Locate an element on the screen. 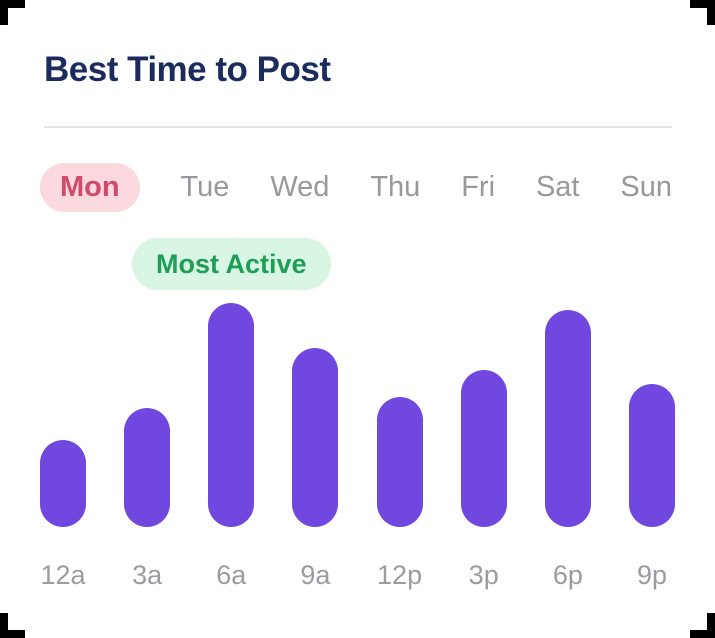 This screenshot has height=638, width=715. bar-3a is located at coordinates (147, 467).